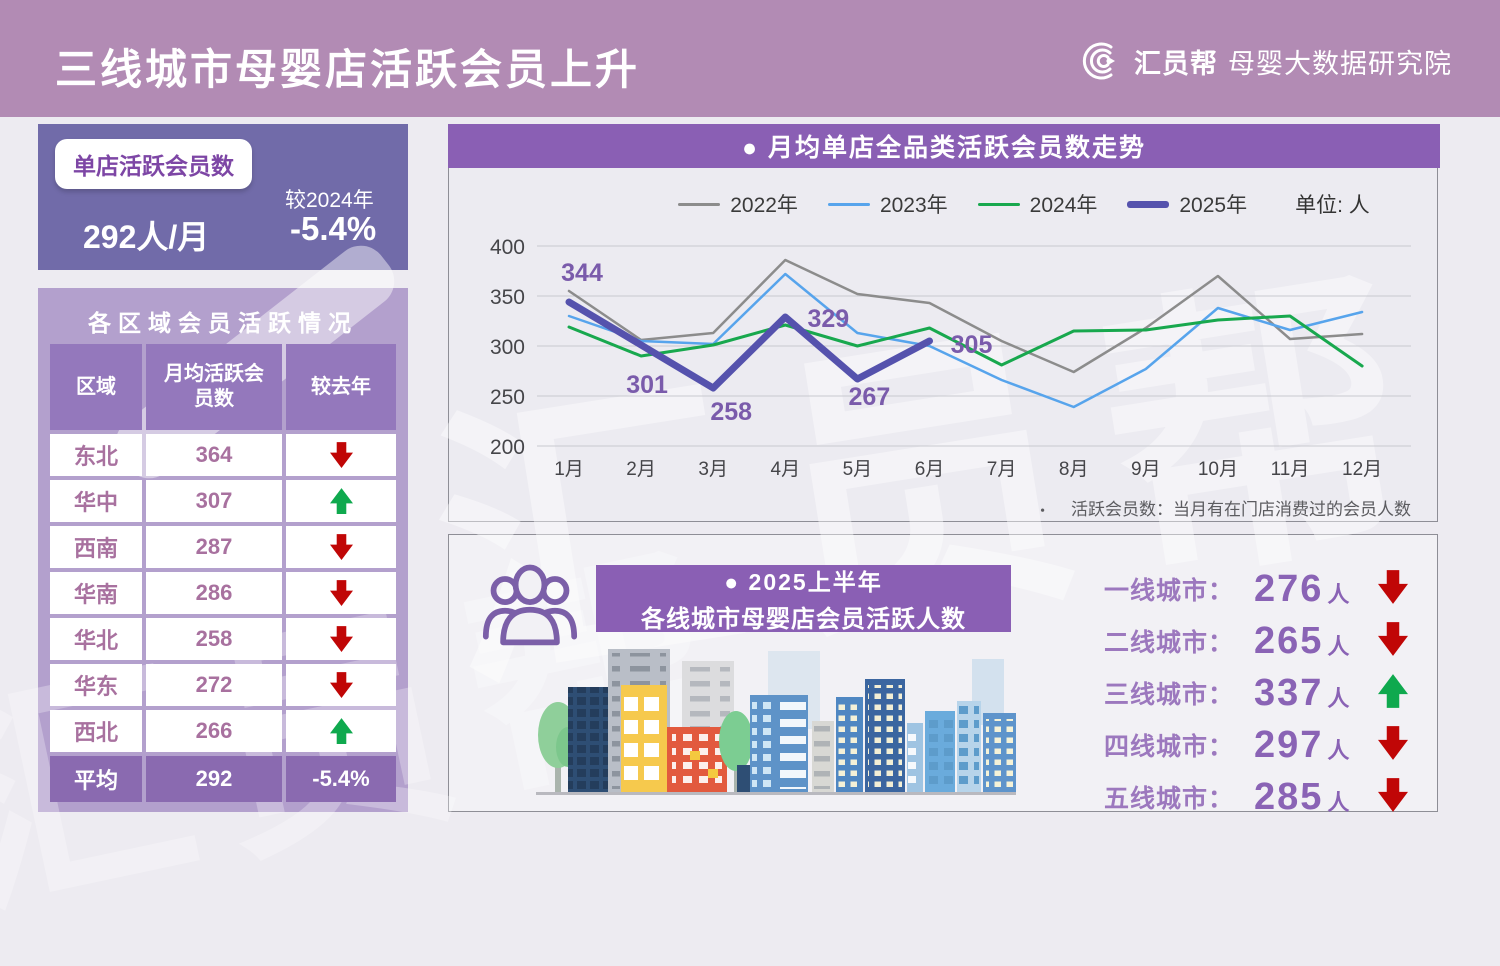 This screenshot has width=1500, height=966. What do you see at coordinates (786, 469) in the screenshot?
I see `svg-text: 4月` at bounding box center [786, 469].